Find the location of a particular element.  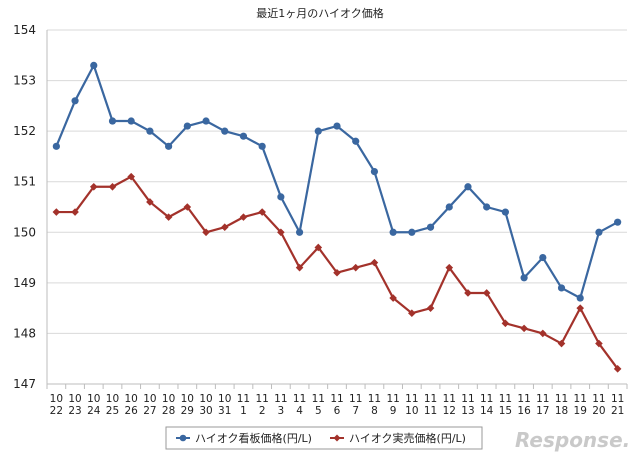

x-tick-label-day: 22 is located at coordinates (56, 411).